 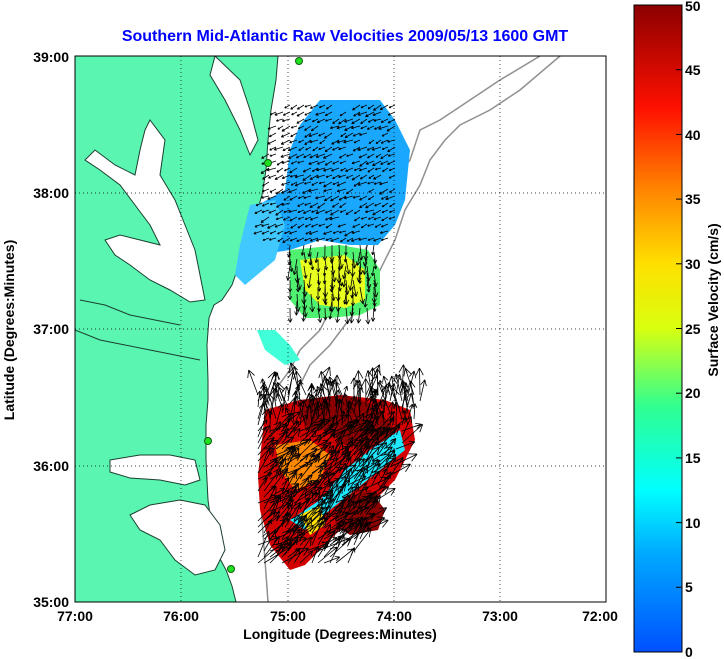 I want to click on x-tick-label: 75:00, so click(x=288, y=616).